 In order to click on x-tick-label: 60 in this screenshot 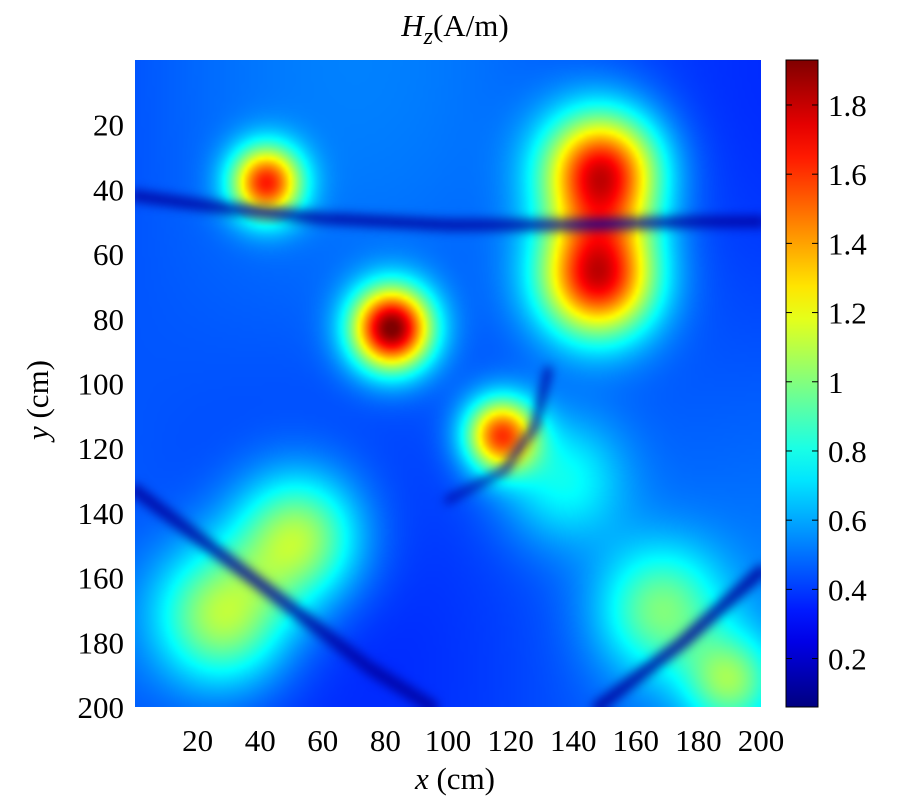, I will do `click(322, 740)`.